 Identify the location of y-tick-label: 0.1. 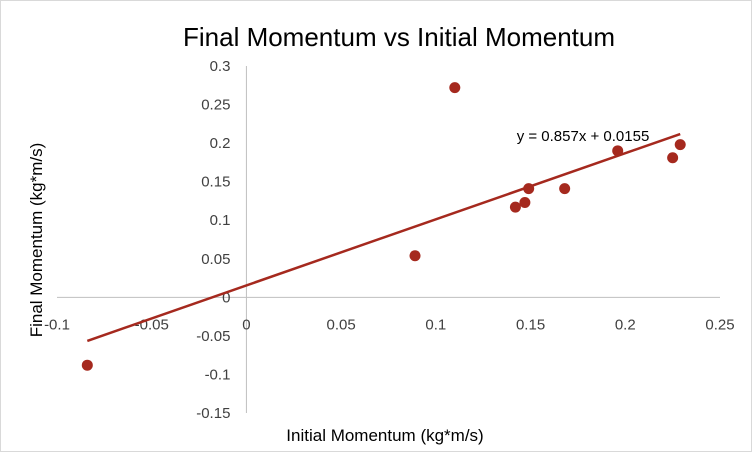
(220, 220).